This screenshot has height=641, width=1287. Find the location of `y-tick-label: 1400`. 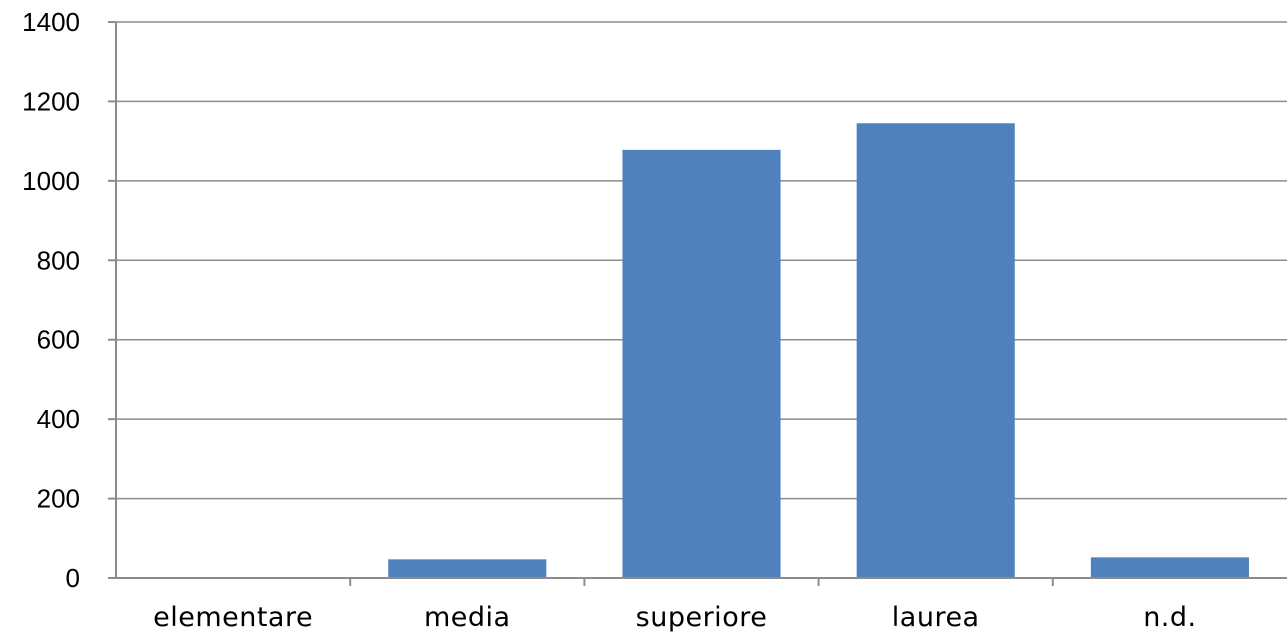

y-tick-label: 1400 is located at coordinates (51, 22).